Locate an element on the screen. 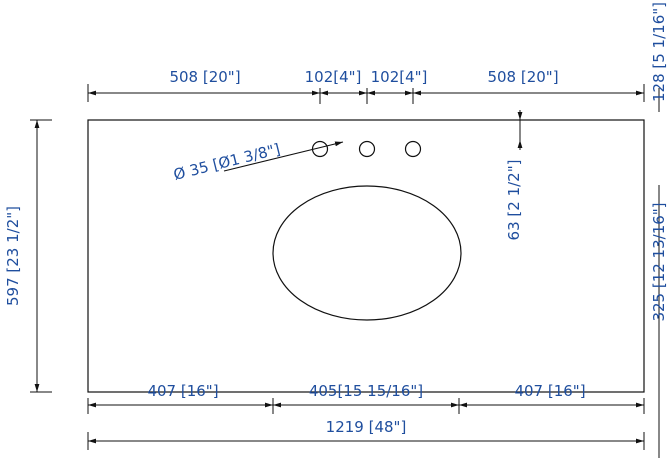 The width and height of the screenshot is (669, 458). sink-basin is located at coordinates (367, 253).